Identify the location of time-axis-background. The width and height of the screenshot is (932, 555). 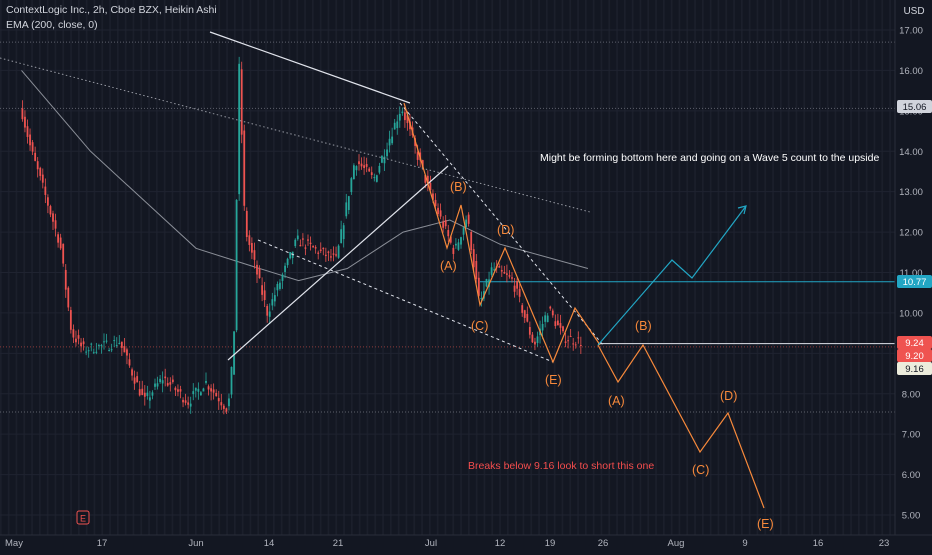
(466, 542).